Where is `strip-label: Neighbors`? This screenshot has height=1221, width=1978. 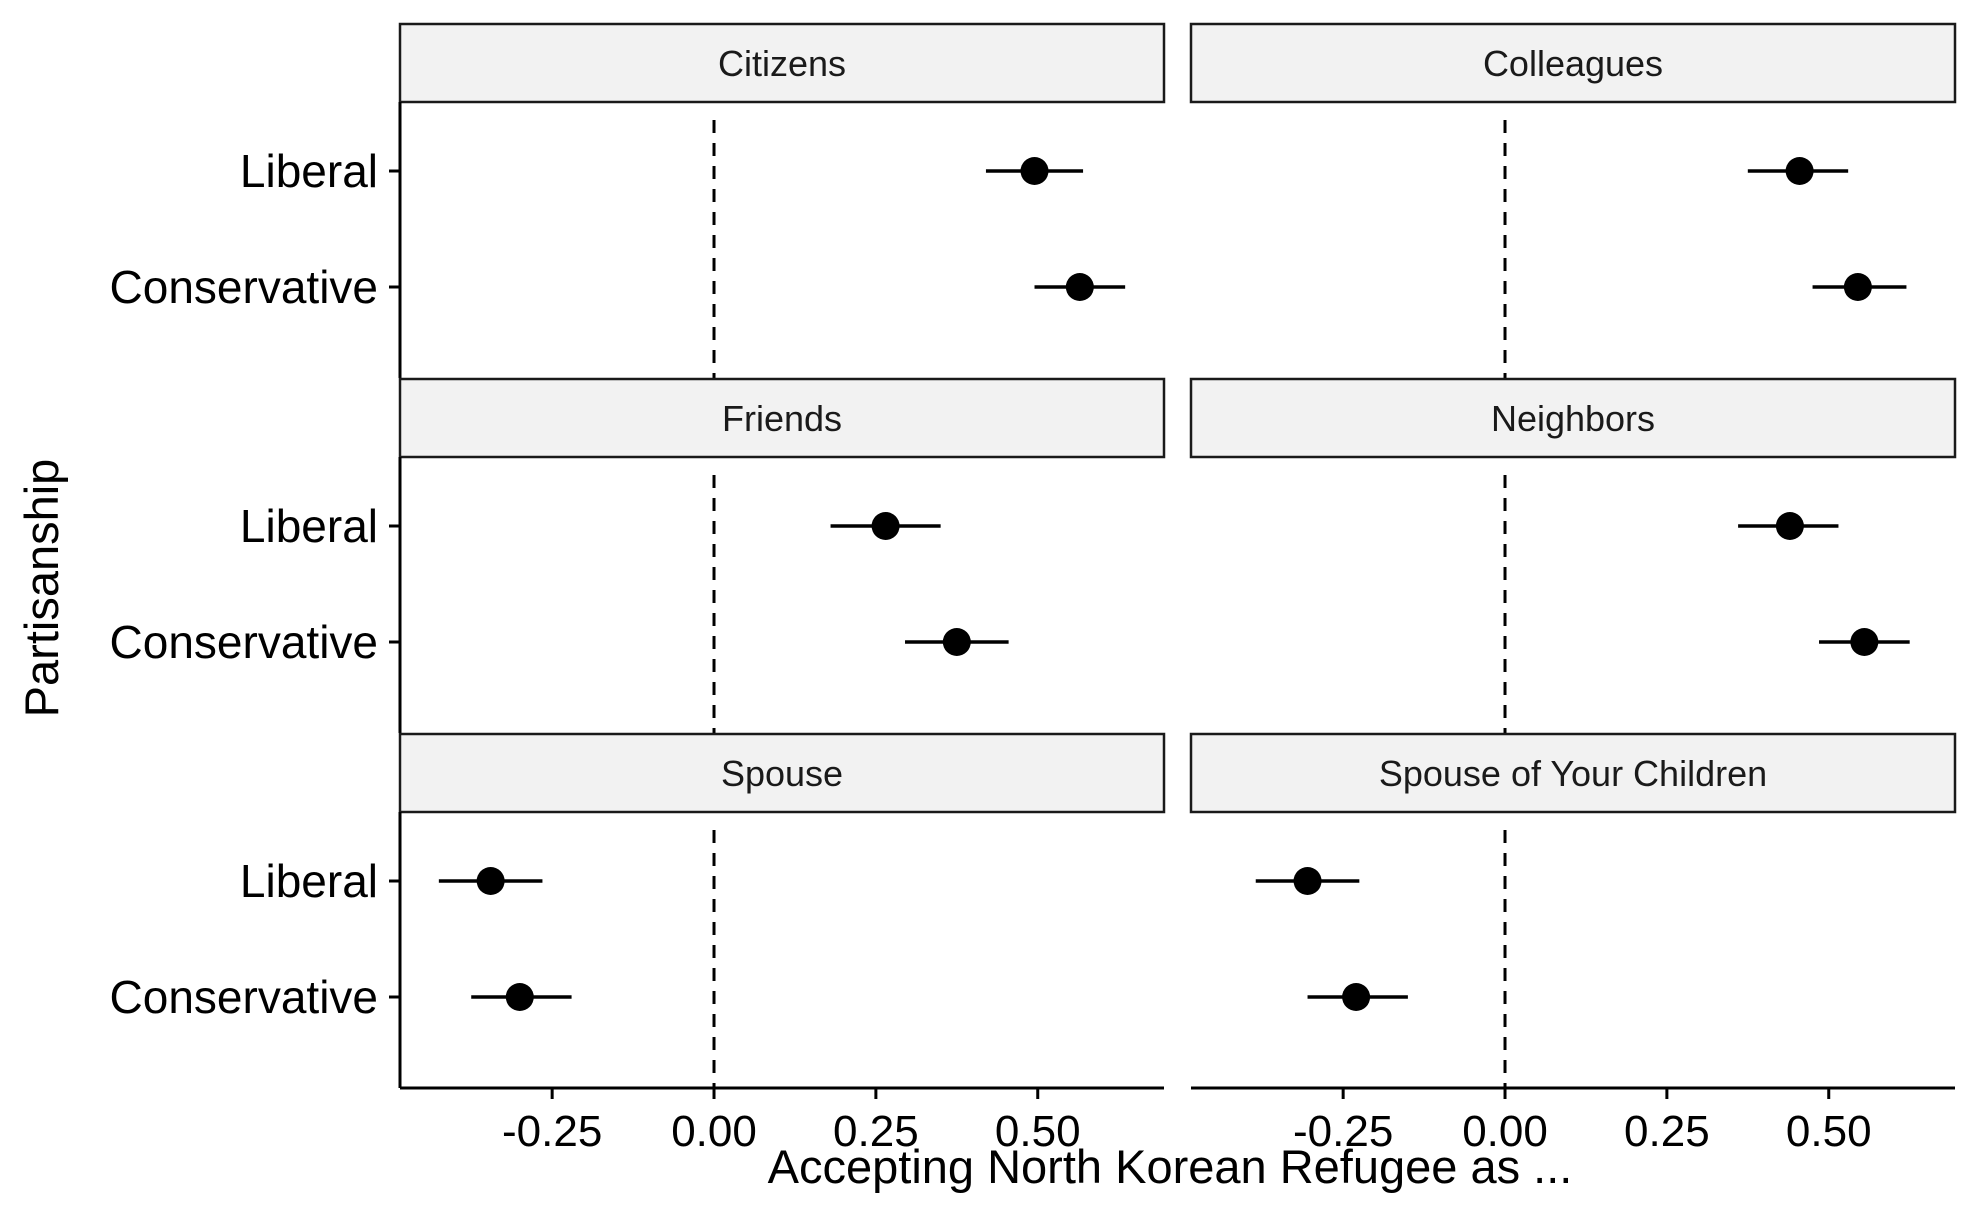
strip-label: Neighbors is located at coordinates (1573, 418).